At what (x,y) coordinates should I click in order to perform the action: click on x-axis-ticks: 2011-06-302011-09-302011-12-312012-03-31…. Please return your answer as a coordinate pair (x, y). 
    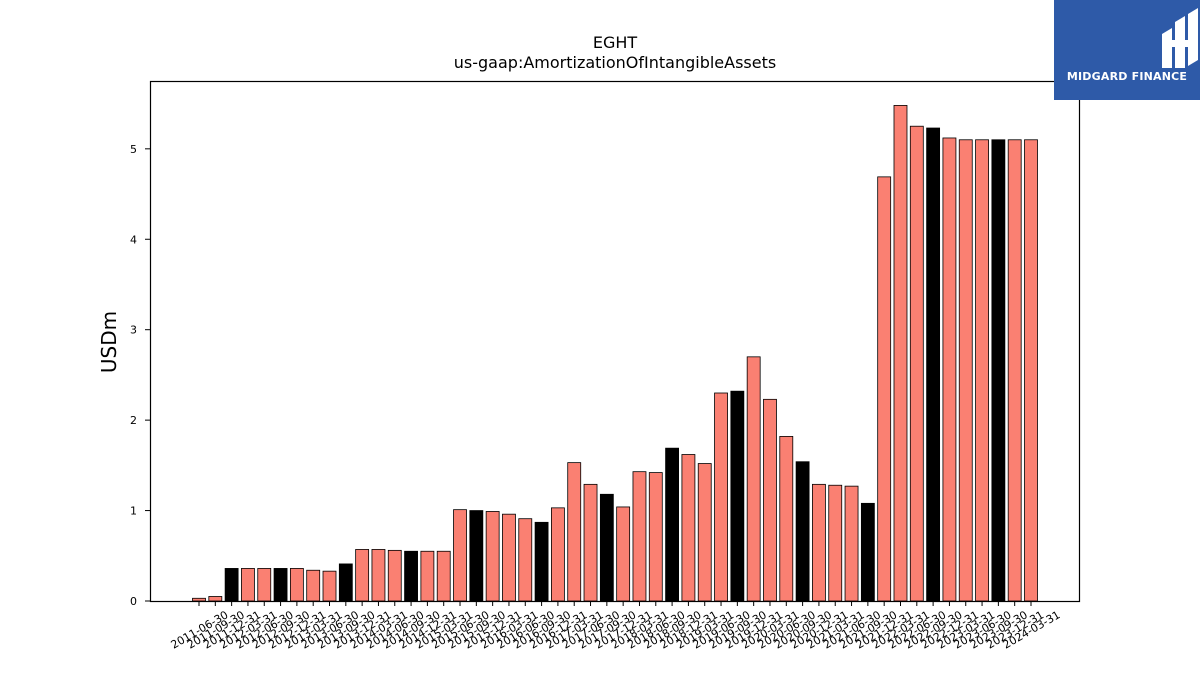
    Looking at the image, I should click on (616, 626).